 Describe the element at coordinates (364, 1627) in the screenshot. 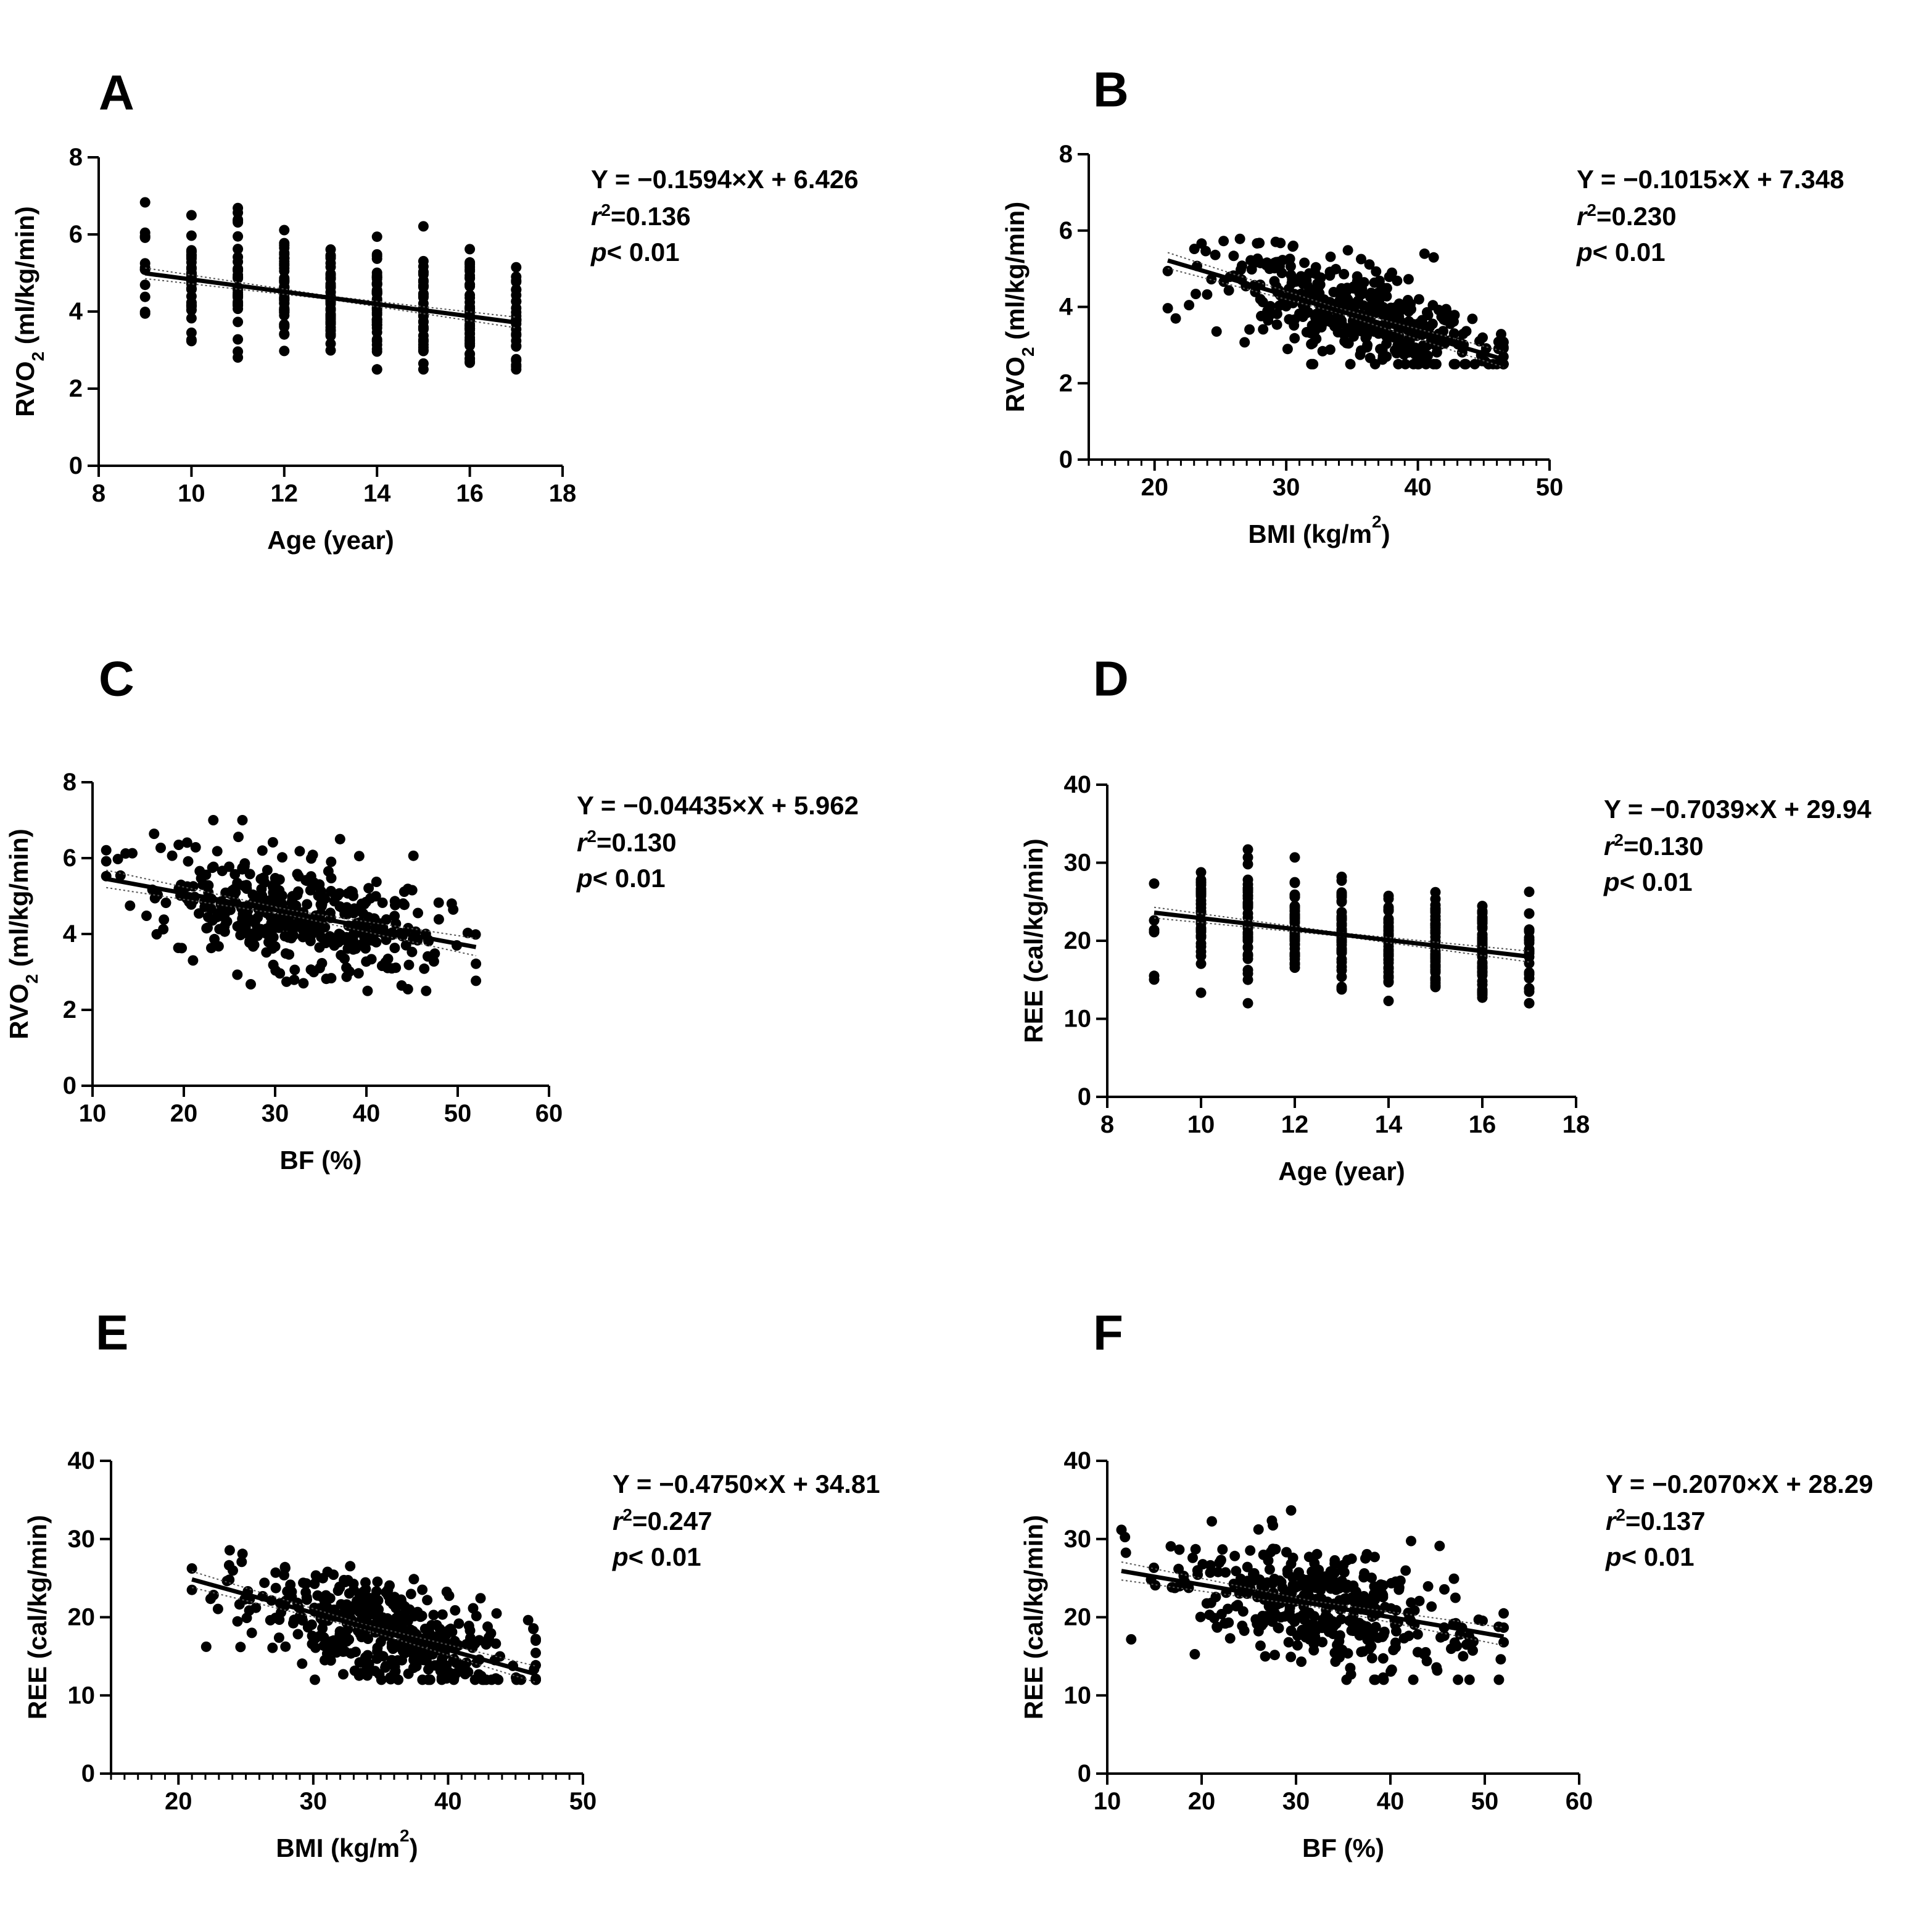

I see `regression-line` at that location.